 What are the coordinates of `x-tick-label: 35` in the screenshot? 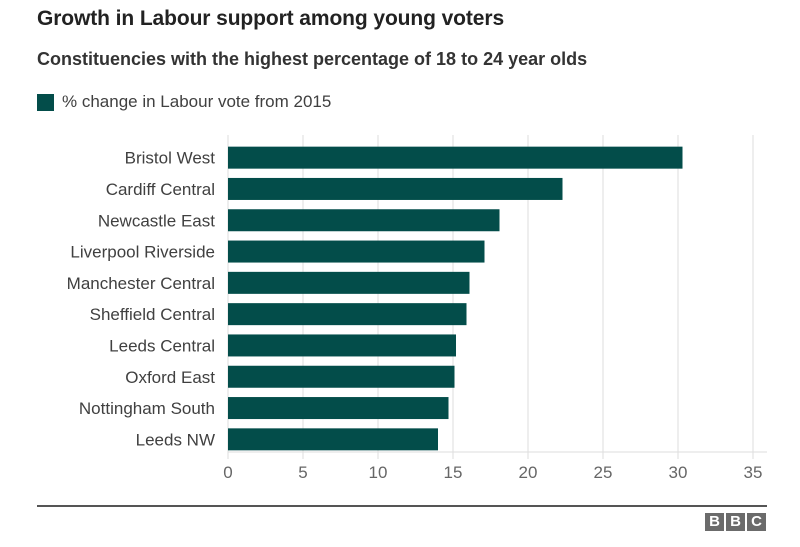 It's located at (753, 472).